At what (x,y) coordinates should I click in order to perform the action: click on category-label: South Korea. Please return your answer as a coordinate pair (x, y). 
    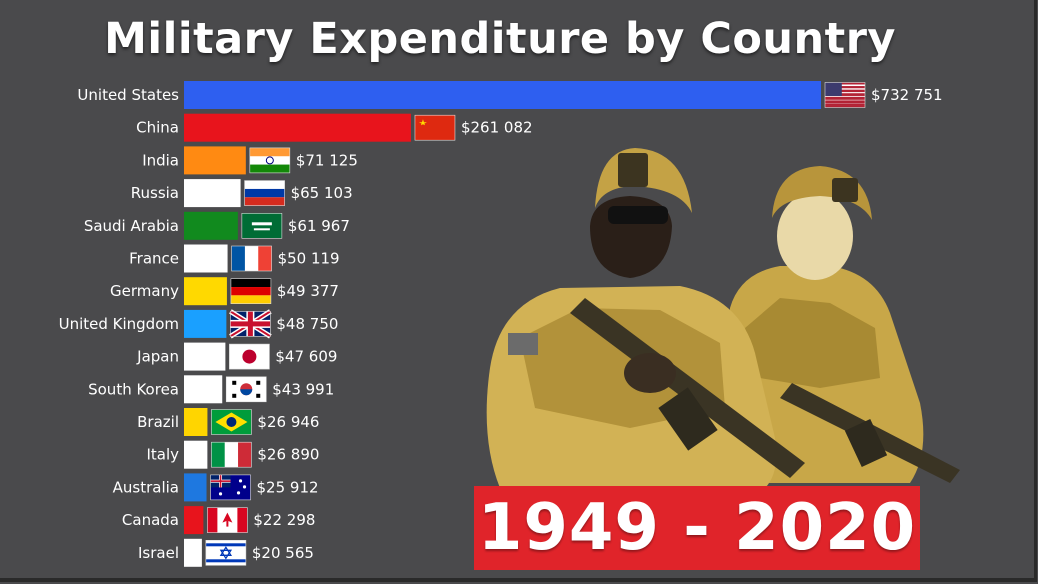
    Looking at the image, I should click on (133, 389).